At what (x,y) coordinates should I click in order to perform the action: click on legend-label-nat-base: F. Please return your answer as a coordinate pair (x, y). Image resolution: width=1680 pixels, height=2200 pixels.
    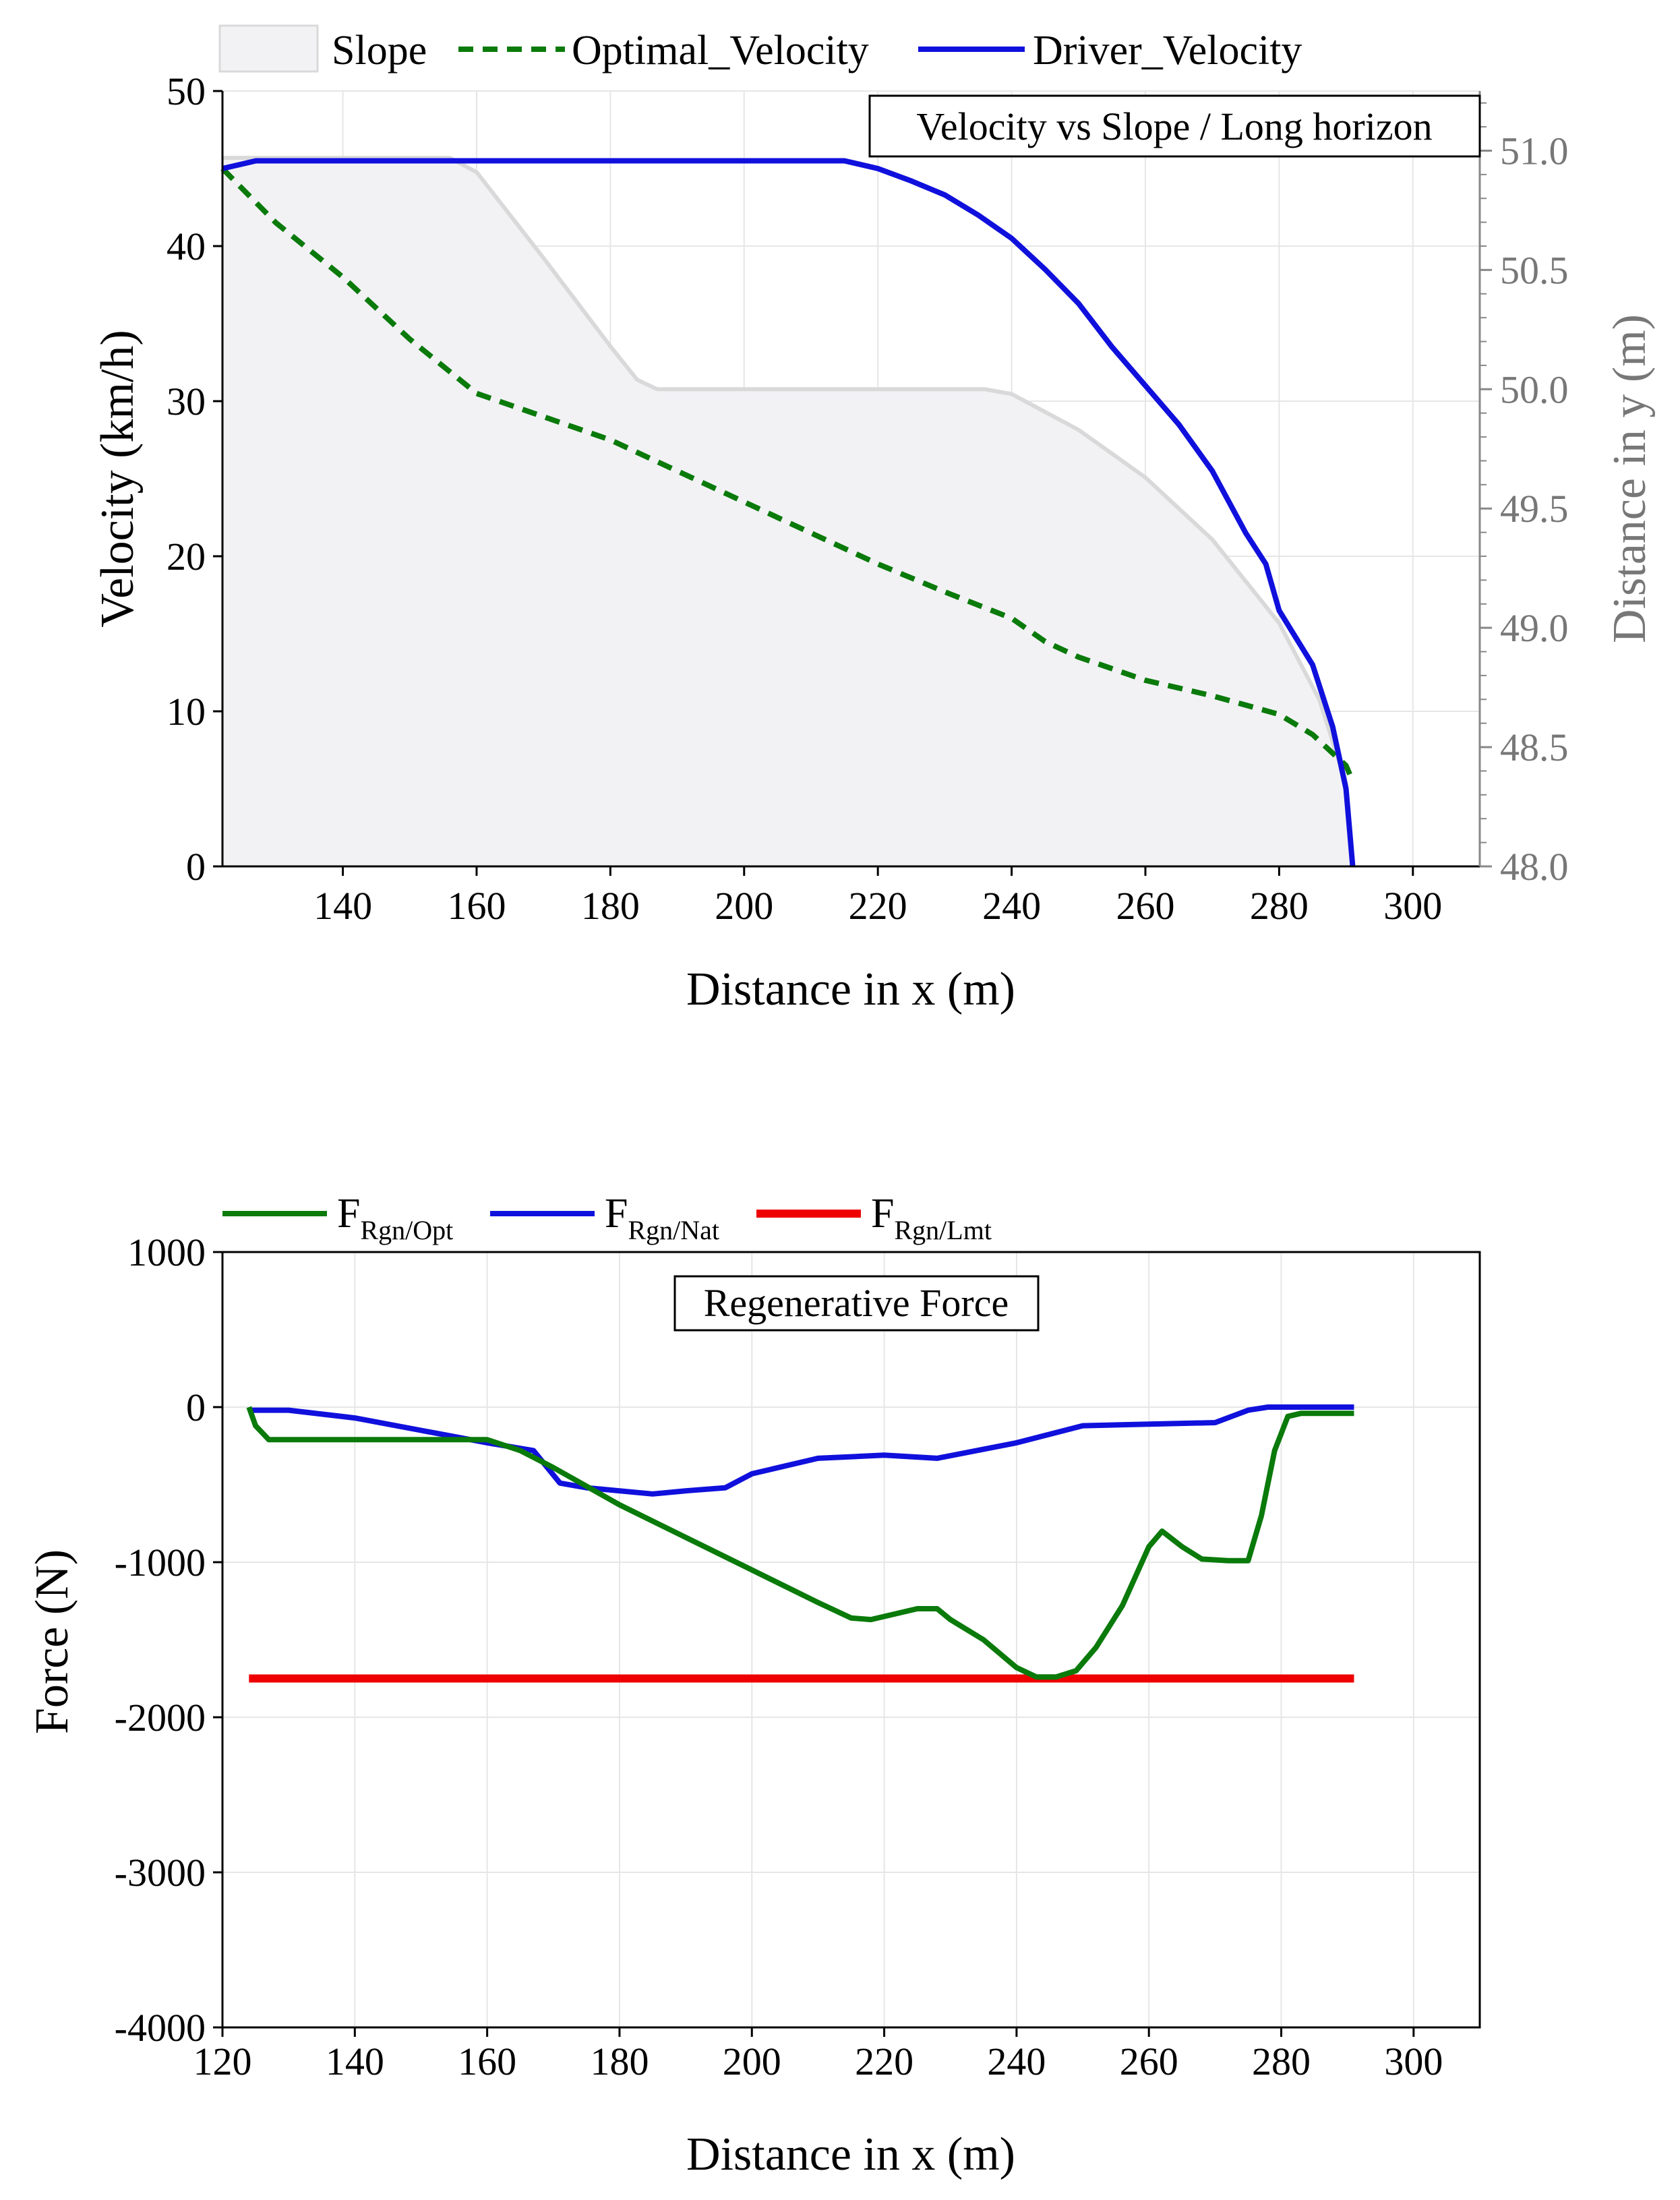
    Looking at the image, I should click on (616, 1214).